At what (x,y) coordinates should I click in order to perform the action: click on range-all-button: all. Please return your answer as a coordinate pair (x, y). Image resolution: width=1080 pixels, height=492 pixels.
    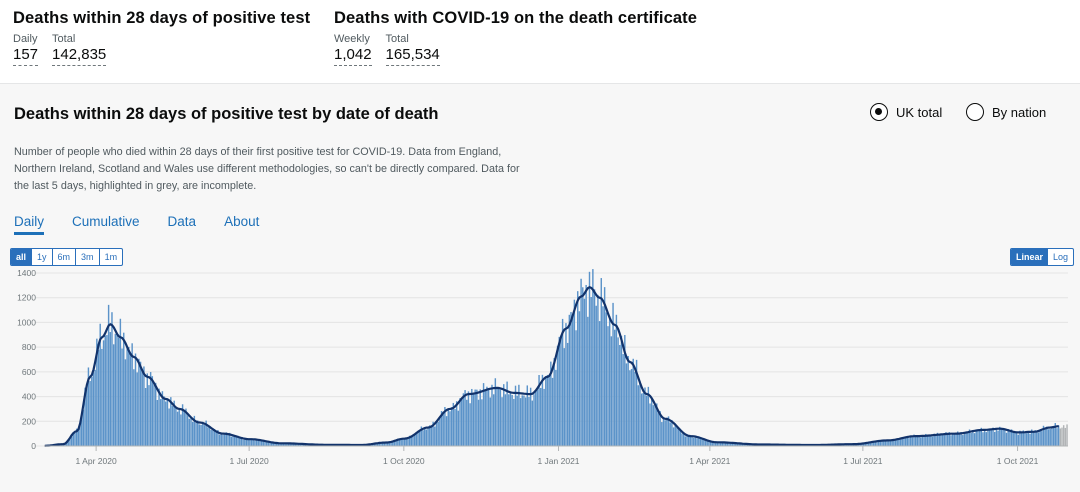
    Looking at the image, I should click on (22, 257).